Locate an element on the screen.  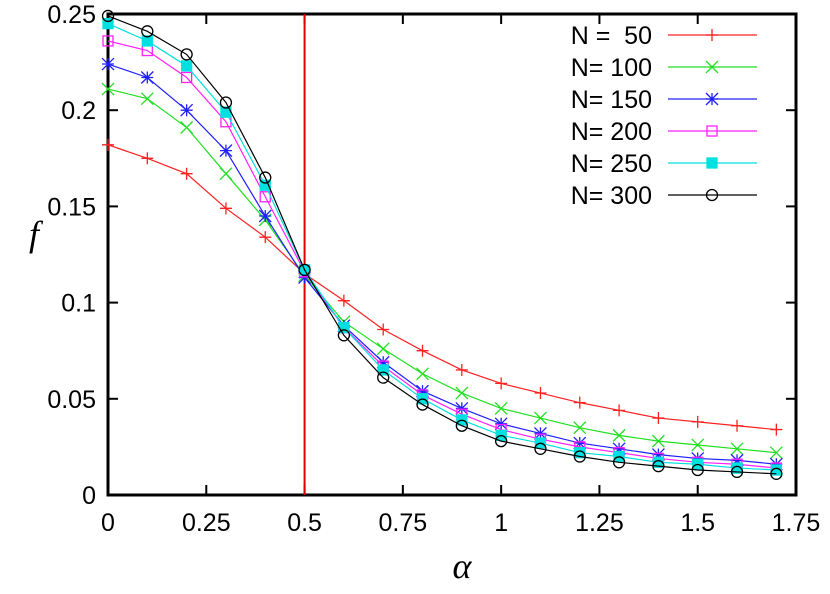
y-tick-label: 0.2 is located at coordinates (78, 111).